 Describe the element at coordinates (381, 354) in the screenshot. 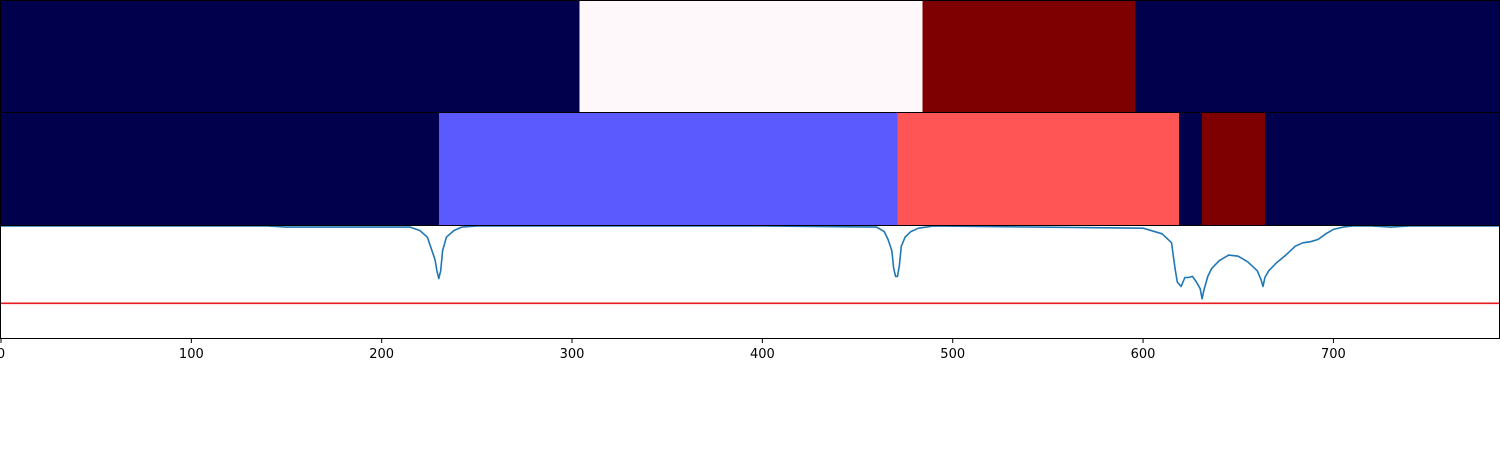

I see `x-tick-label: 200` at that location.